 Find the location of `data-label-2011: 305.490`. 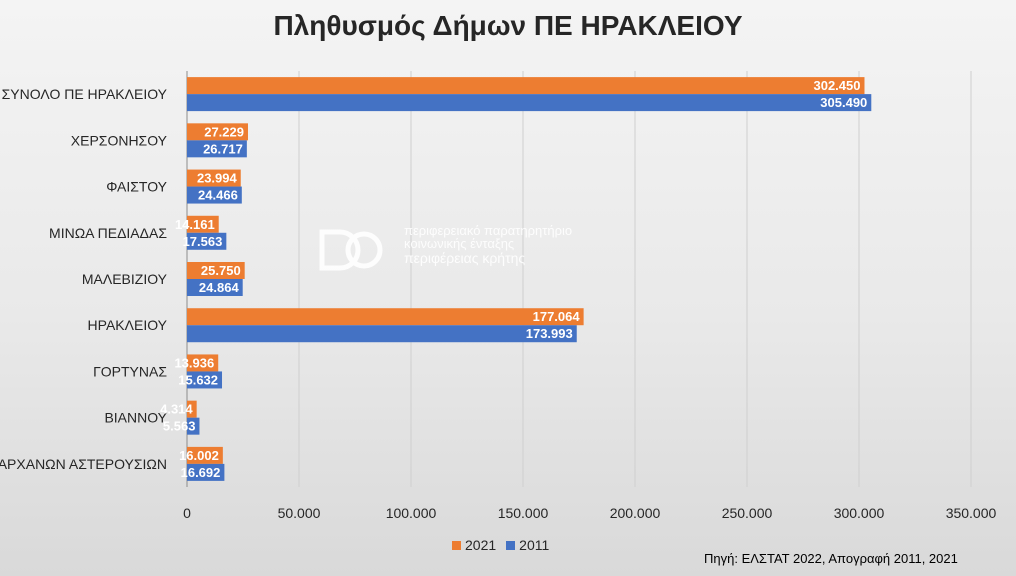

data-label-2011: 305.490 is located at coordinates (843, 102).